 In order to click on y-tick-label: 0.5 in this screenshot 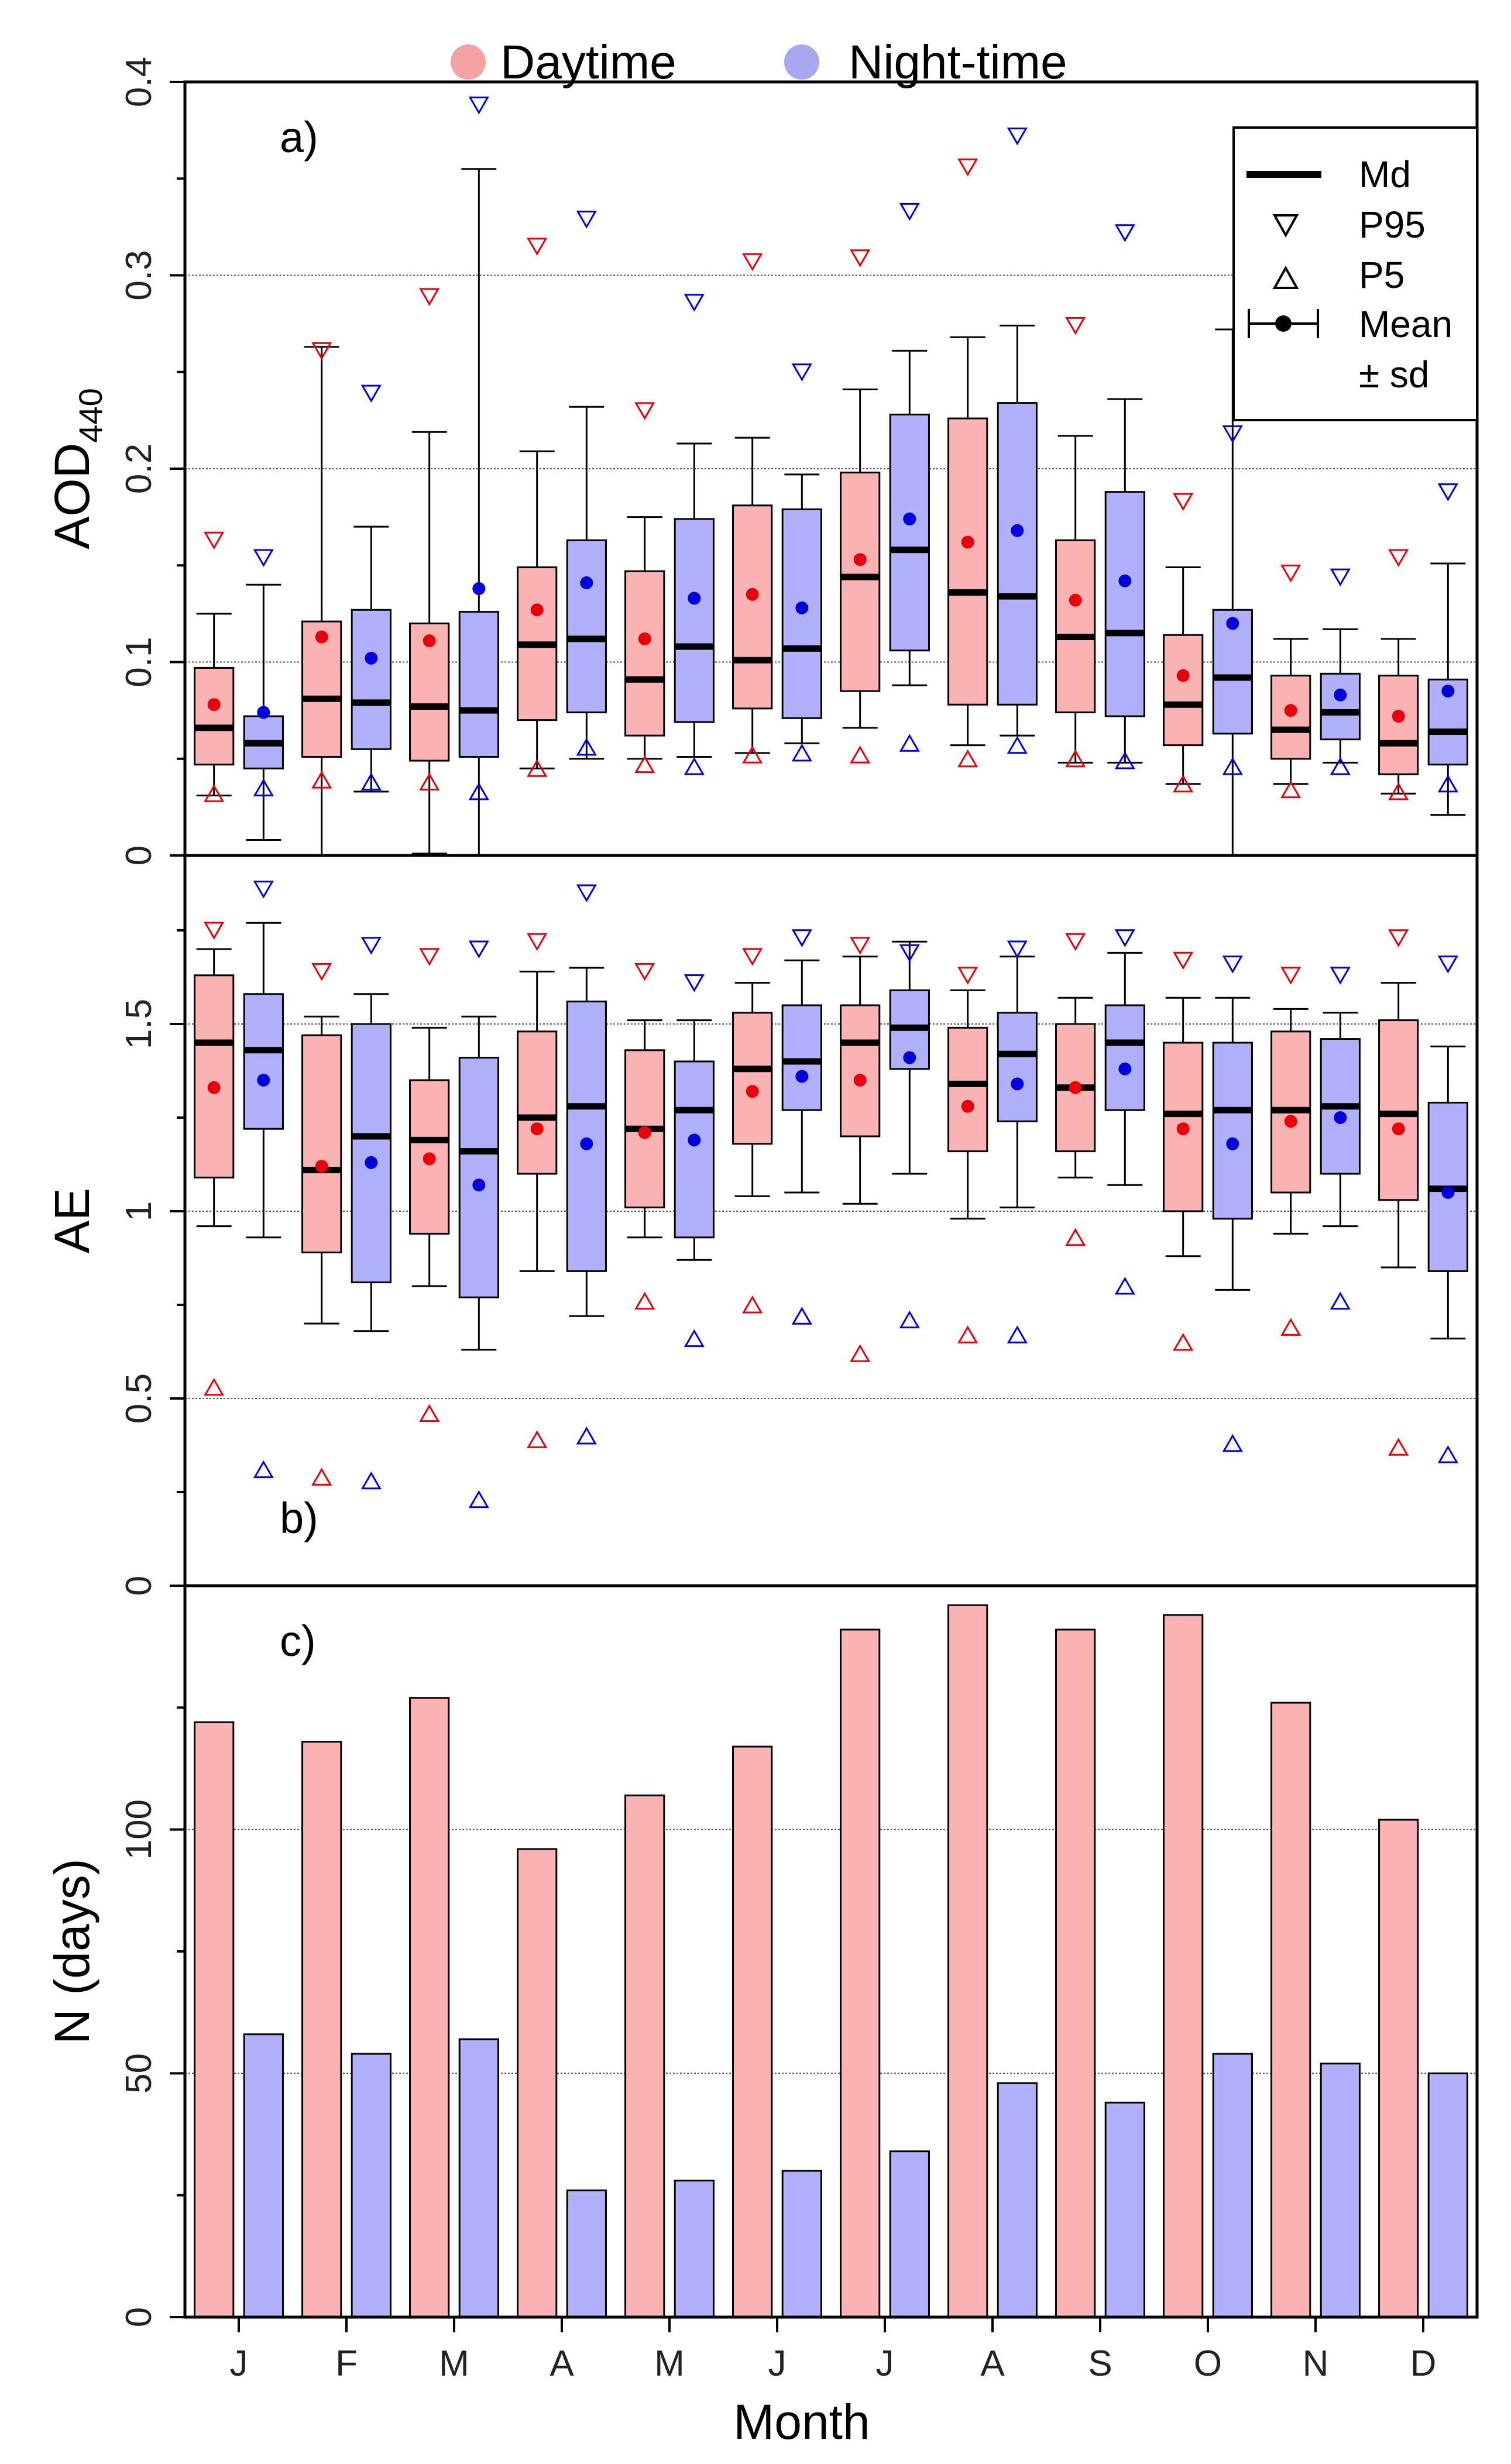, I will do `click(139, 1398)`.